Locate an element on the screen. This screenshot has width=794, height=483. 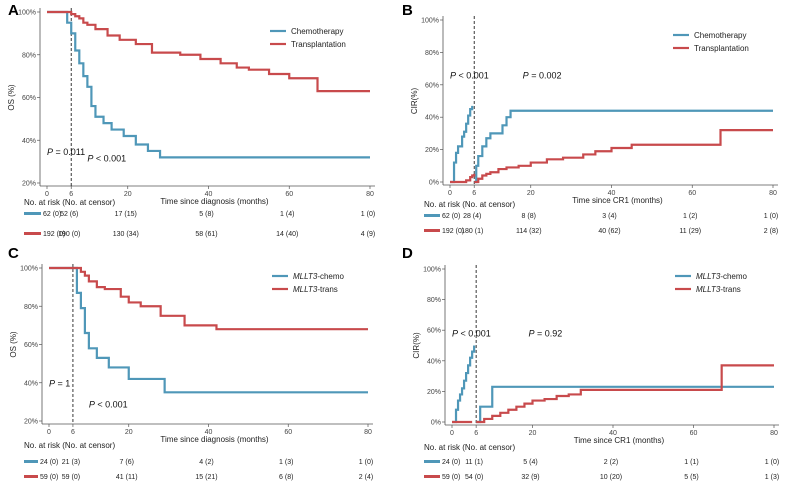
risk-cell: 1 (4) is located at coordinates (287, 214).